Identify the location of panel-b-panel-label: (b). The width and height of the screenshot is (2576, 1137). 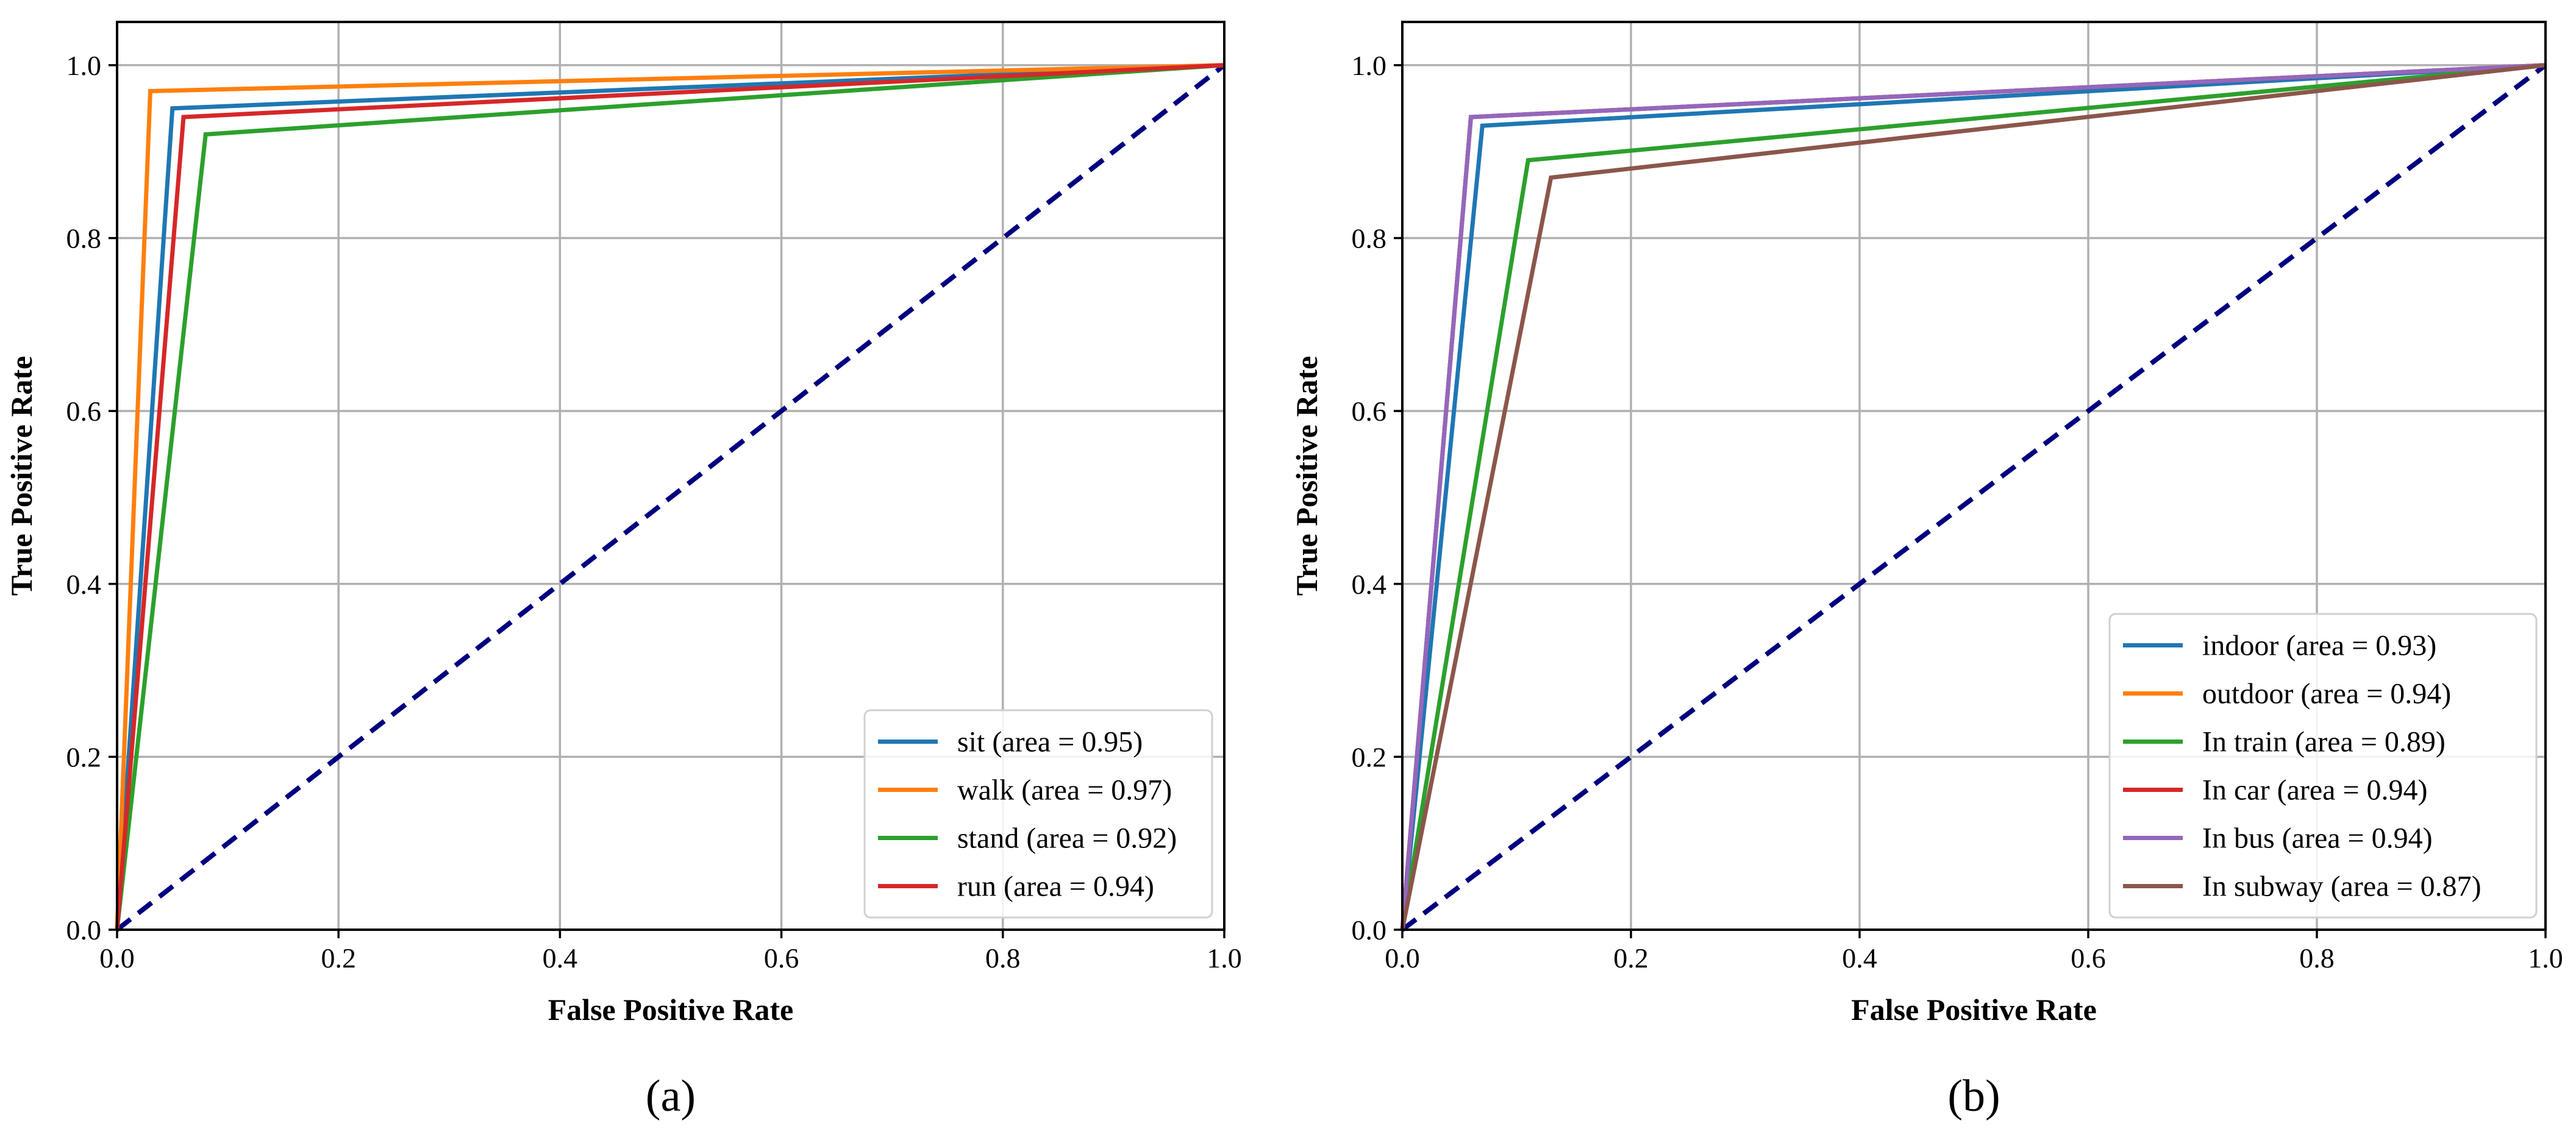
(1973, 1096).